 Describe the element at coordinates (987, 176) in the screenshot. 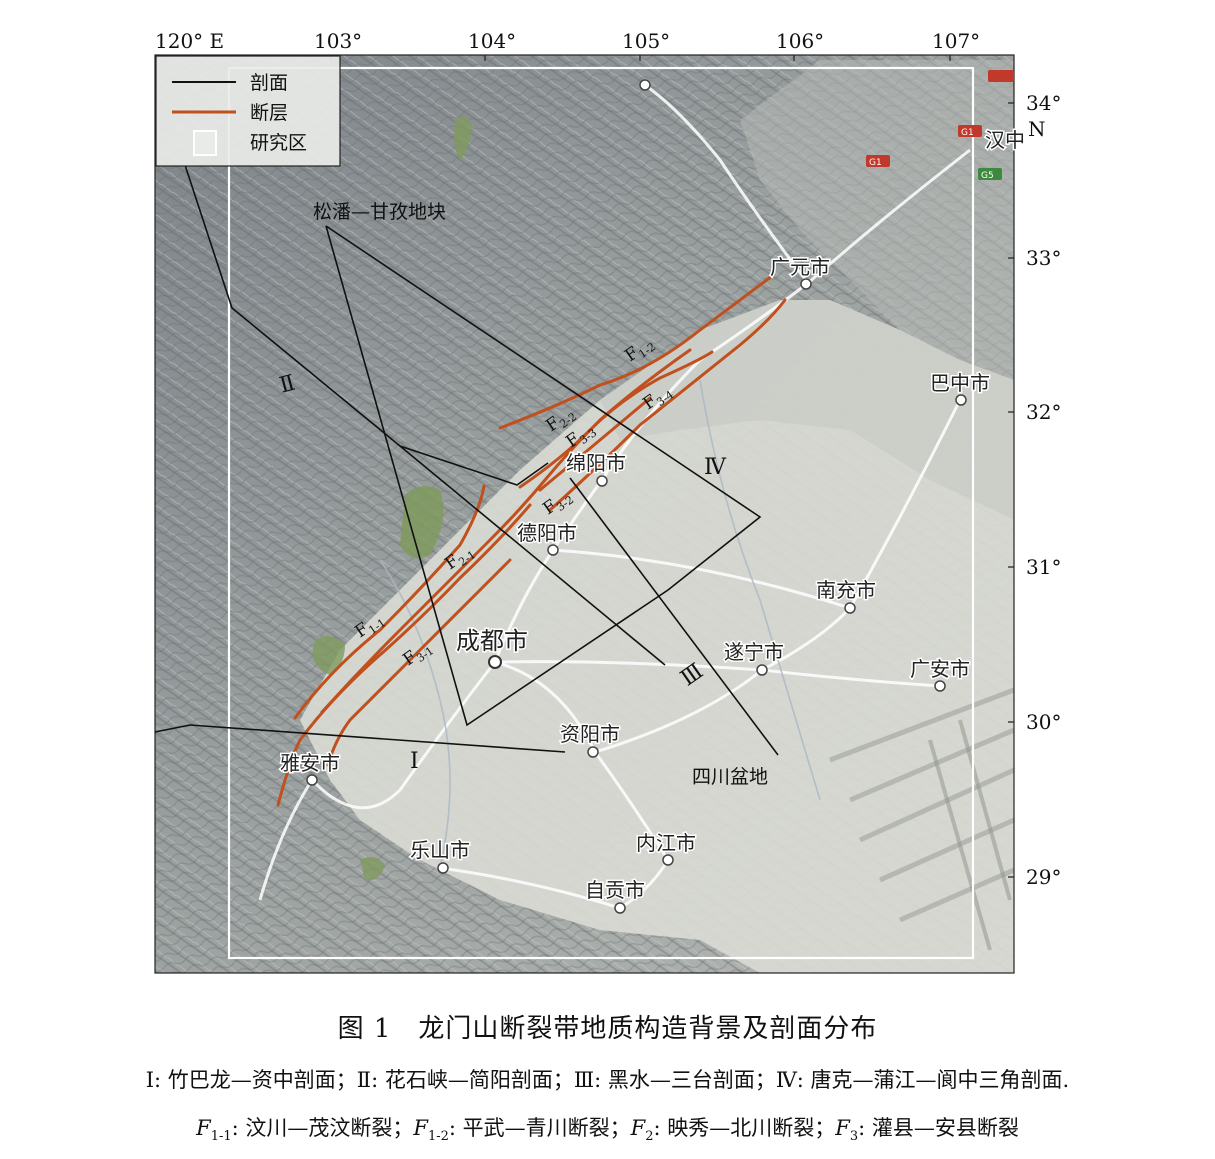

I see `road-badge: G5` at that location.